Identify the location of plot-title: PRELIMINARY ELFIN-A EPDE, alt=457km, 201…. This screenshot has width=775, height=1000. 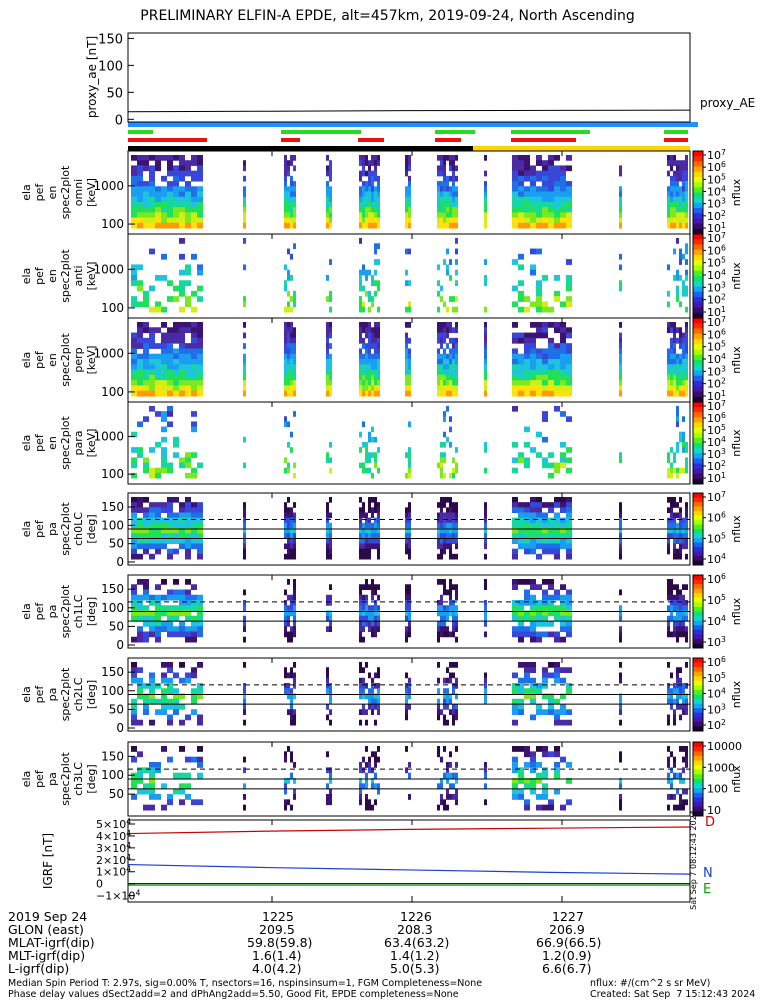
(387, 16).